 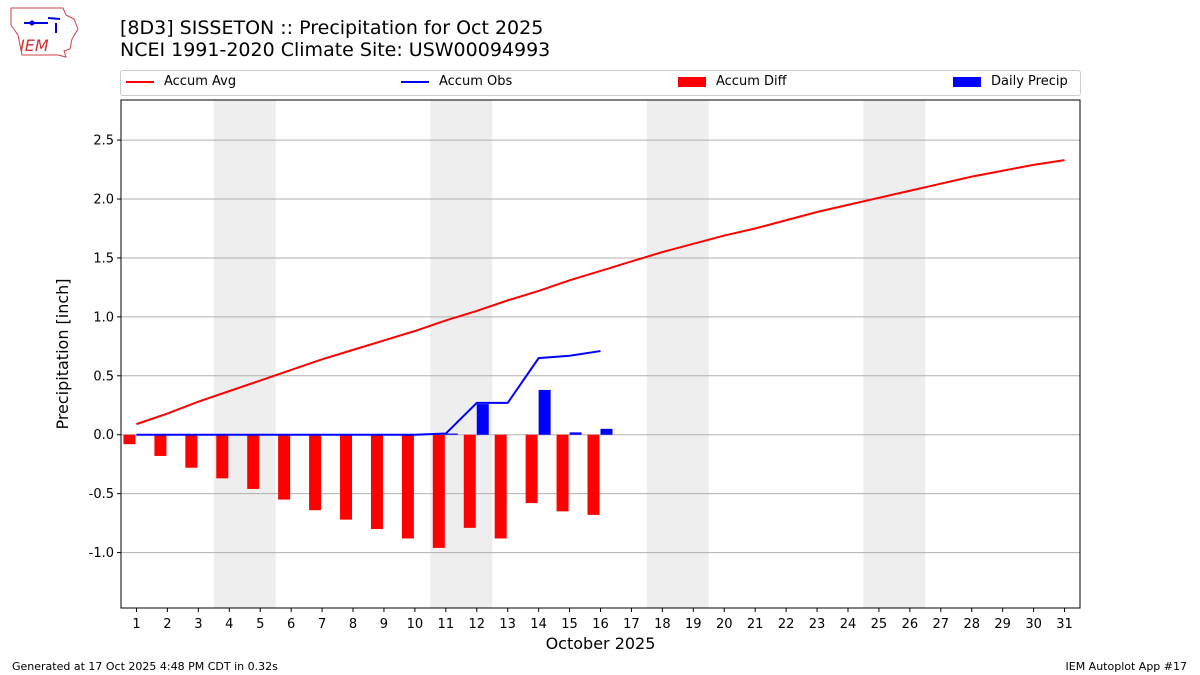 I want to click on x-tick-label: 10, so click(x=415, y=624).